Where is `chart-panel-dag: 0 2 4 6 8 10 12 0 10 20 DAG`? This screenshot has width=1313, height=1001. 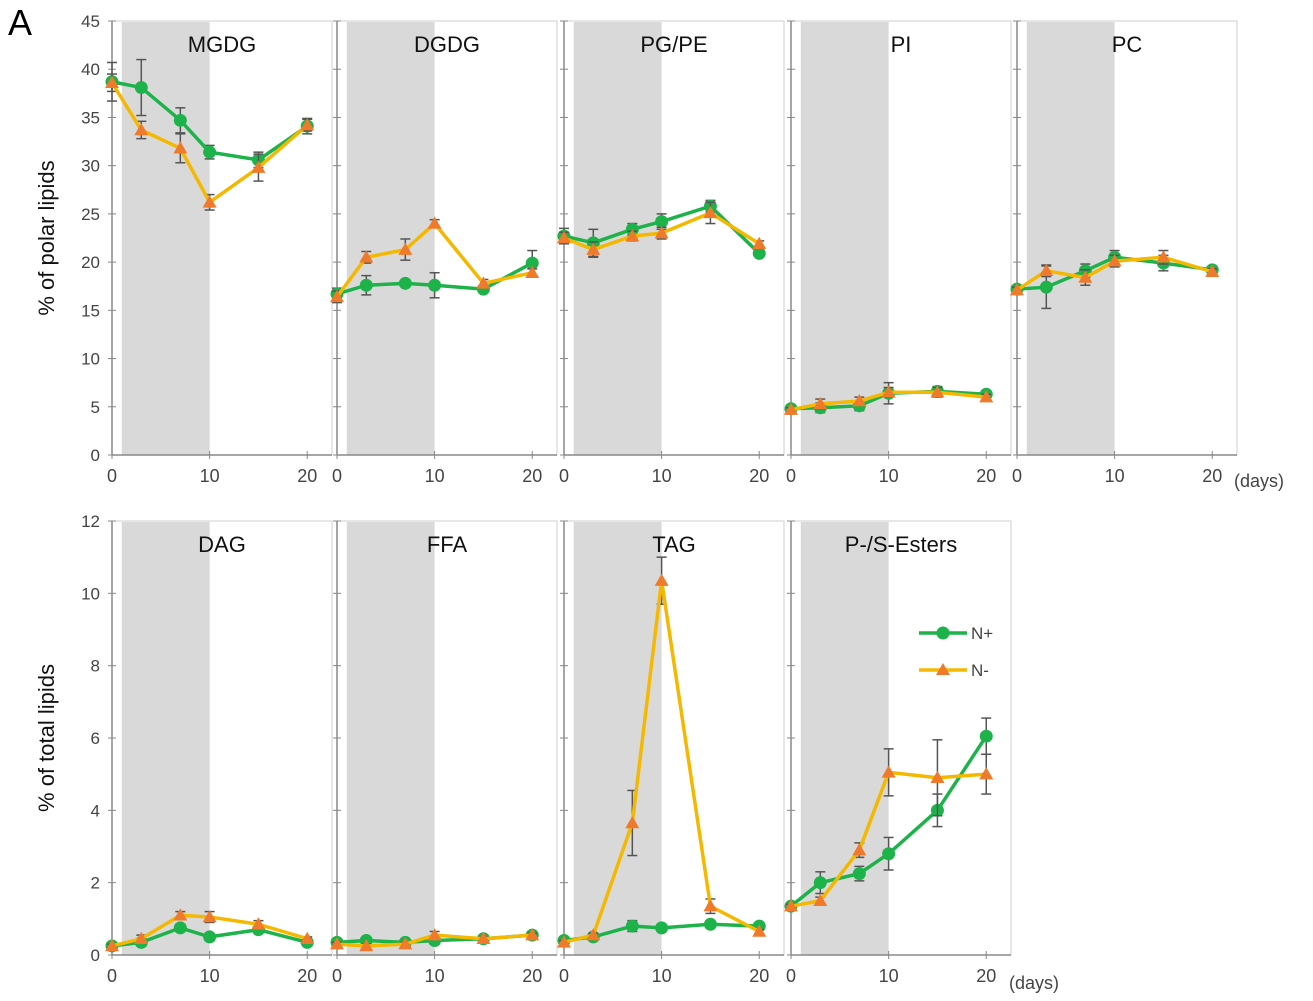 chart-panel-dag: 0 2 4 6 8 10 12 0 10 20 DAG is located at coordinates (207, 749).